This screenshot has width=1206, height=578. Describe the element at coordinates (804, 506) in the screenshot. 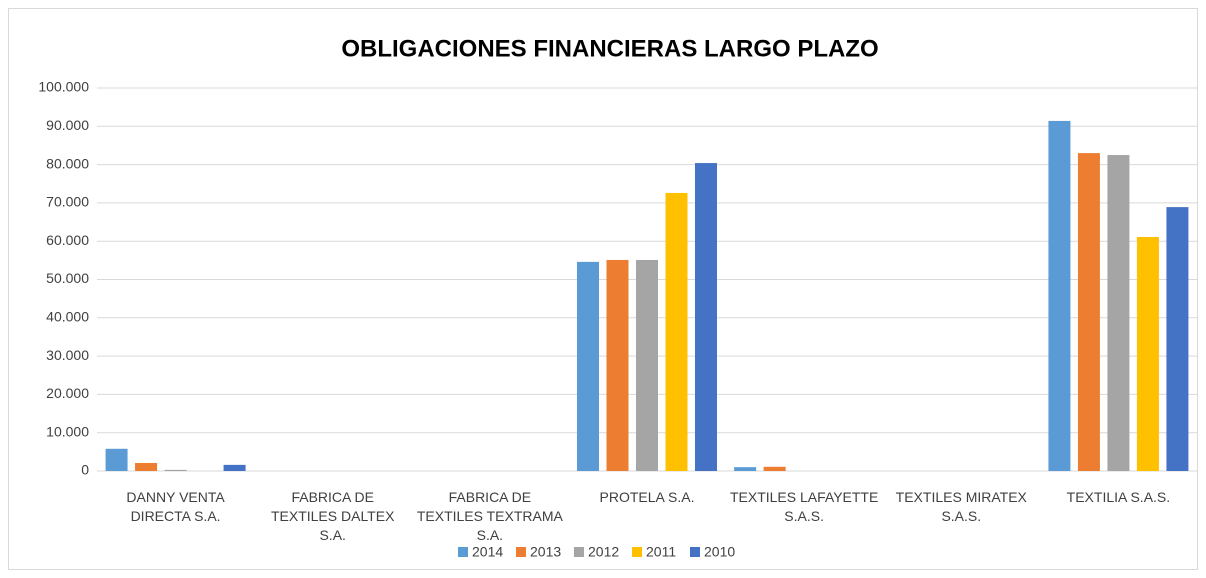

I see `x-tick-label: TEXTILES LAFAYETTE S.A.S.` at that location.